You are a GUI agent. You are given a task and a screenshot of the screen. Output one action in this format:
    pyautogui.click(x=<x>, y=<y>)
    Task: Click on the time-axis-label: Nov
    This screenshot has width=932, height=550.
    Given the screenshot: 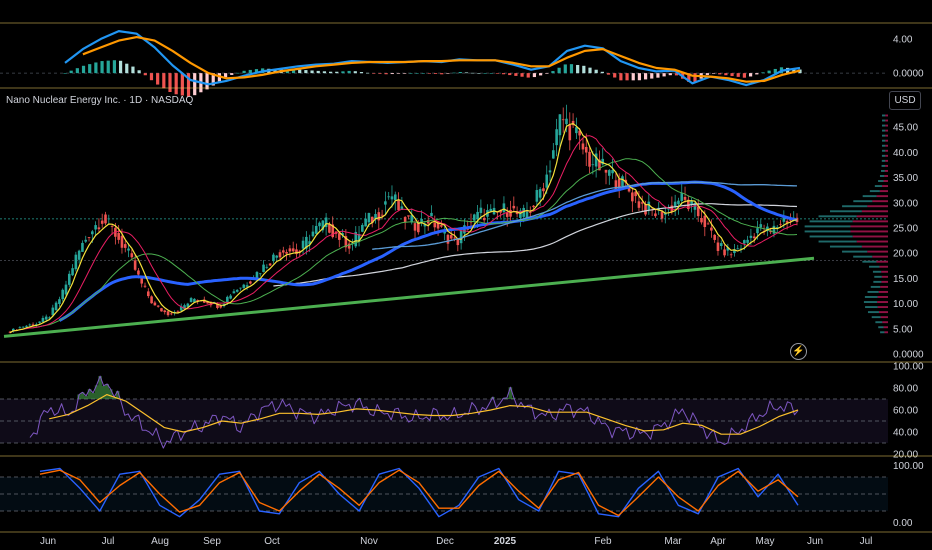 What is the action you would take?
    pyautogui.click(x=369, y=541)
    